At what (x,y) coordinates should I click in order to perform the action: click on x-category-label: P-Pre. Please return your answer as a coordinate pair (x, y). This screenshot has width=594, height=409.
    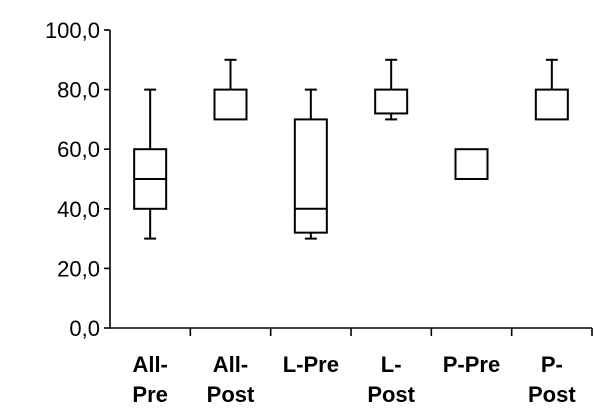
    Looking at the image, I should click on (471, 364).